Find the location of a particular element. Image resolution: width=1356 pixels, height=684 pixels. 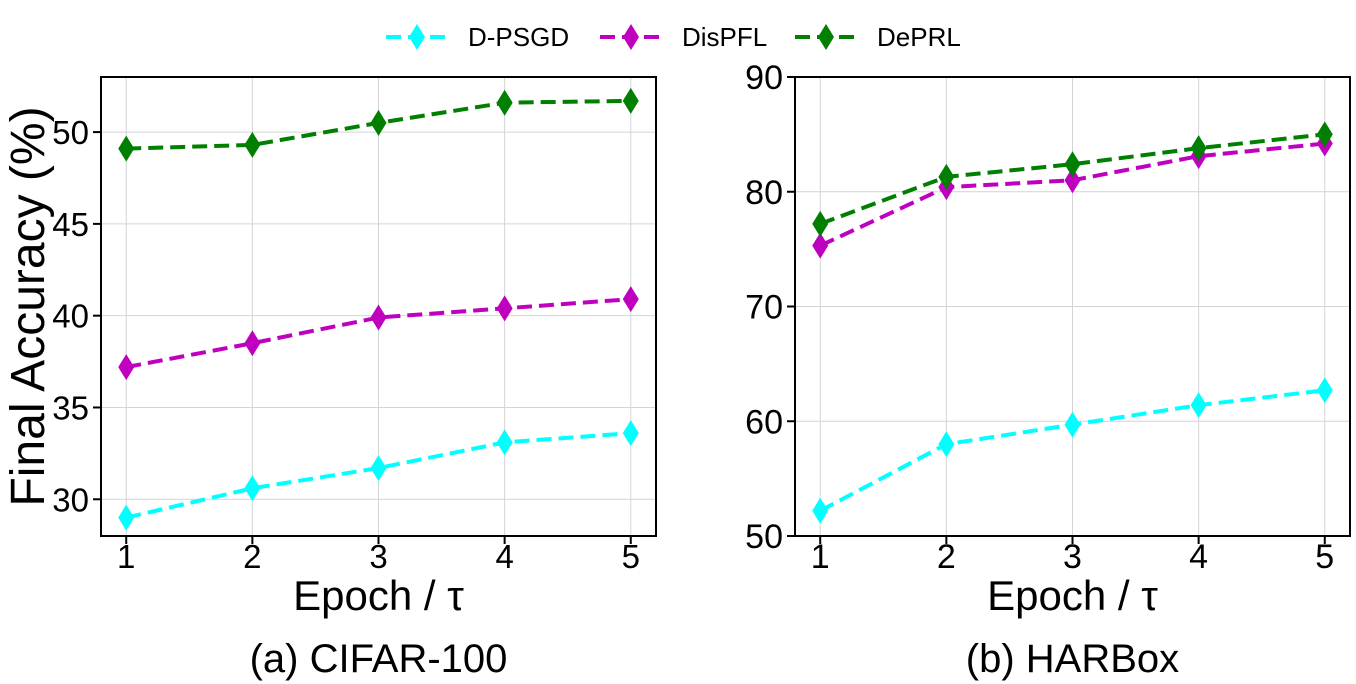

legend: D-PSGD DisPFL DePRL is located at coordinates (673, 37).